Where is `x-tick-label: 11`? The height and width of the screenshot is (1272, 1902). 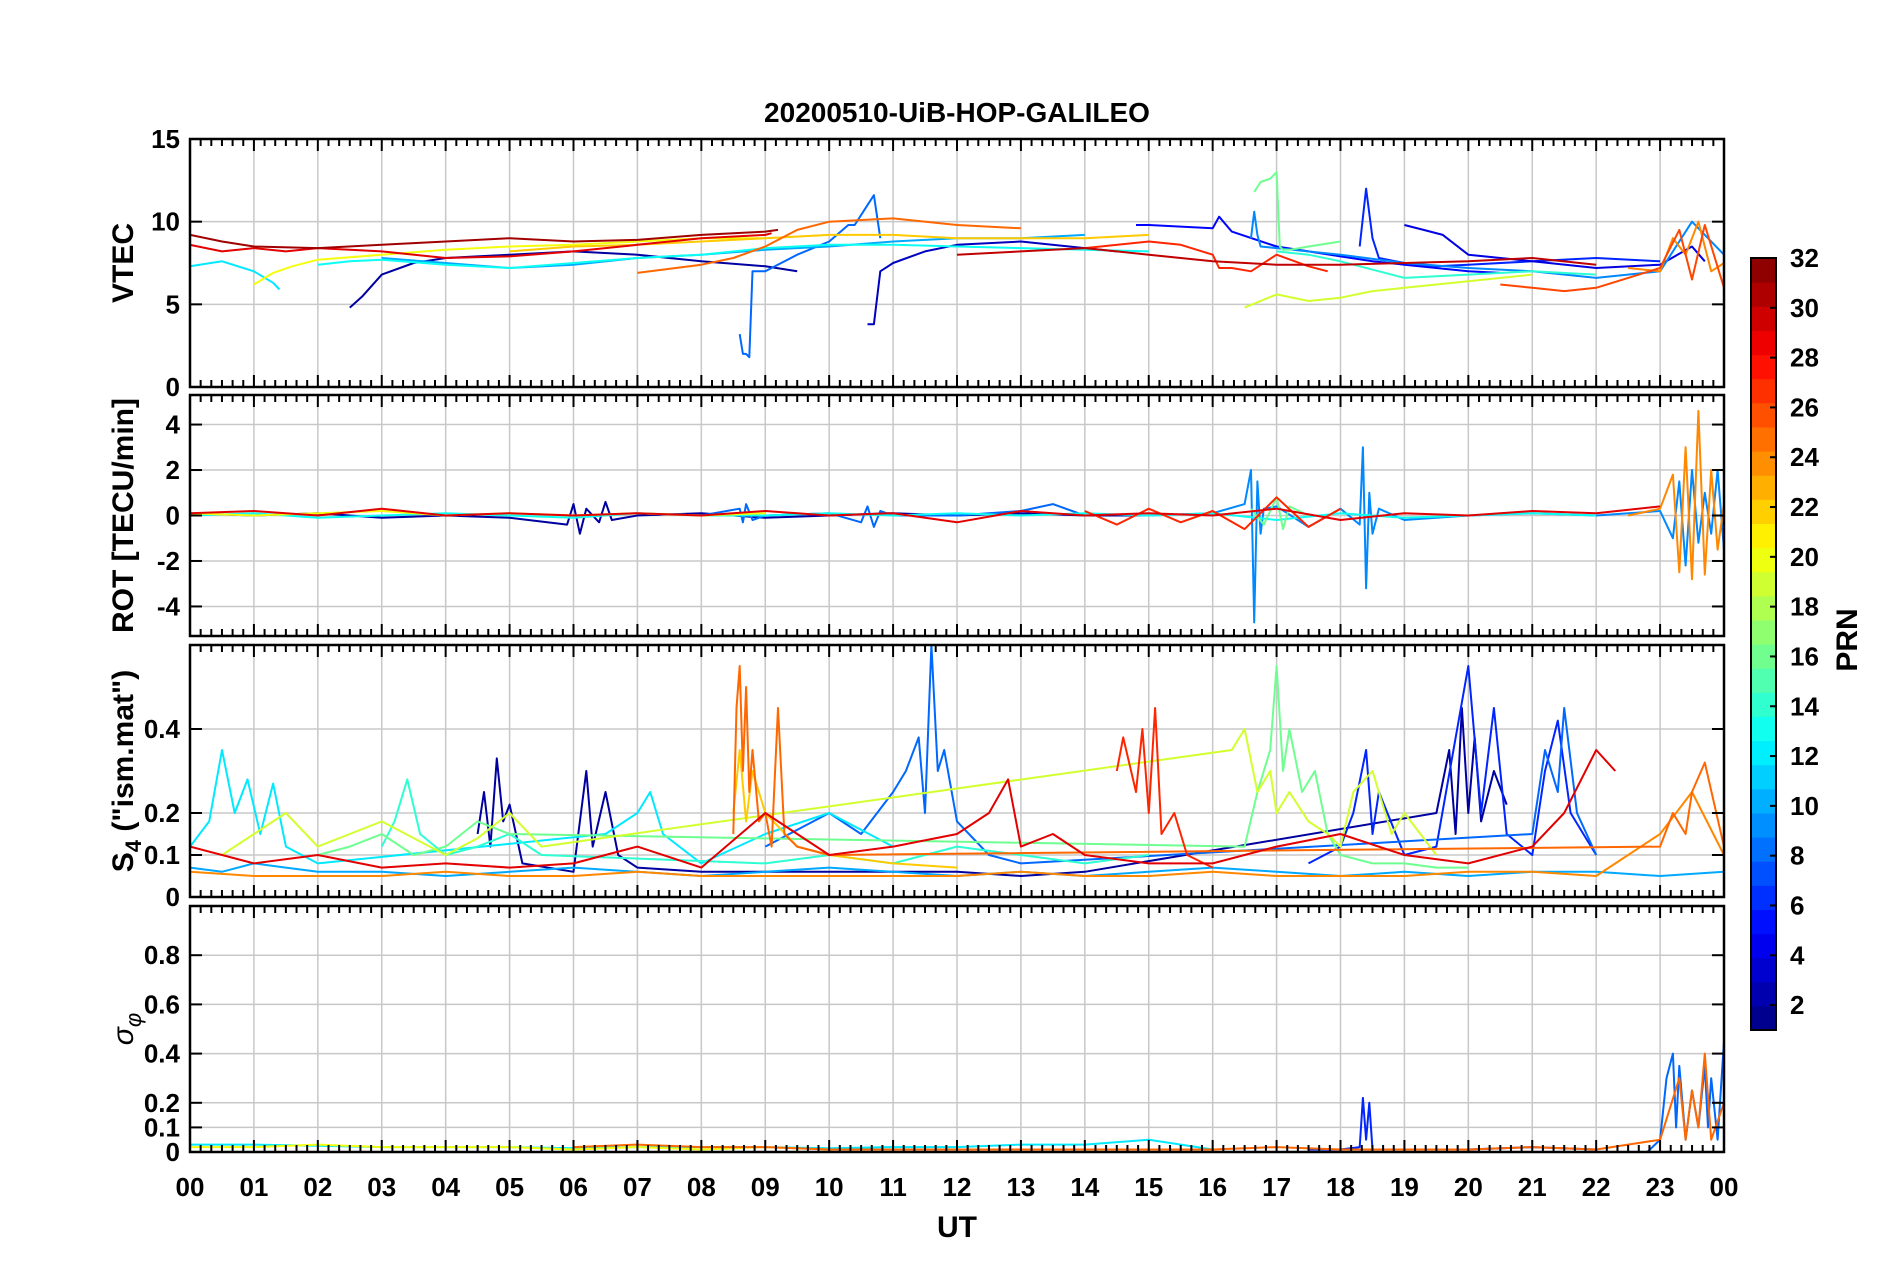 x-tick-label: 11 is located at coordinates (893, 1187).